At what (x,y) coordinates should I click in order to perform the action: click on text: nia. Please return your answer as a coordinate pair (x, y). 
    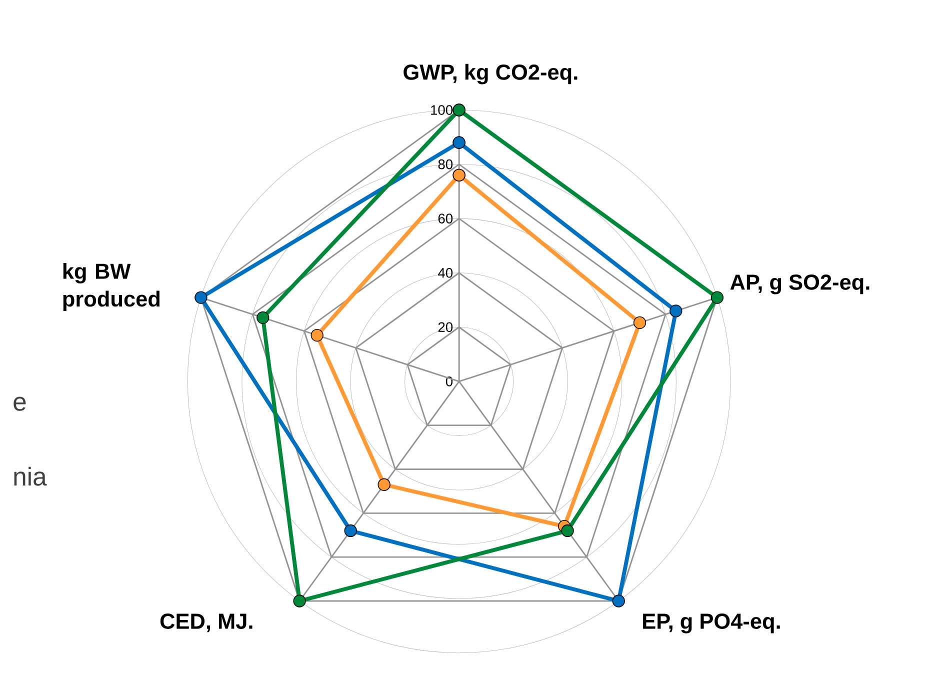
    Looking at the image, I should click on (30, 476).